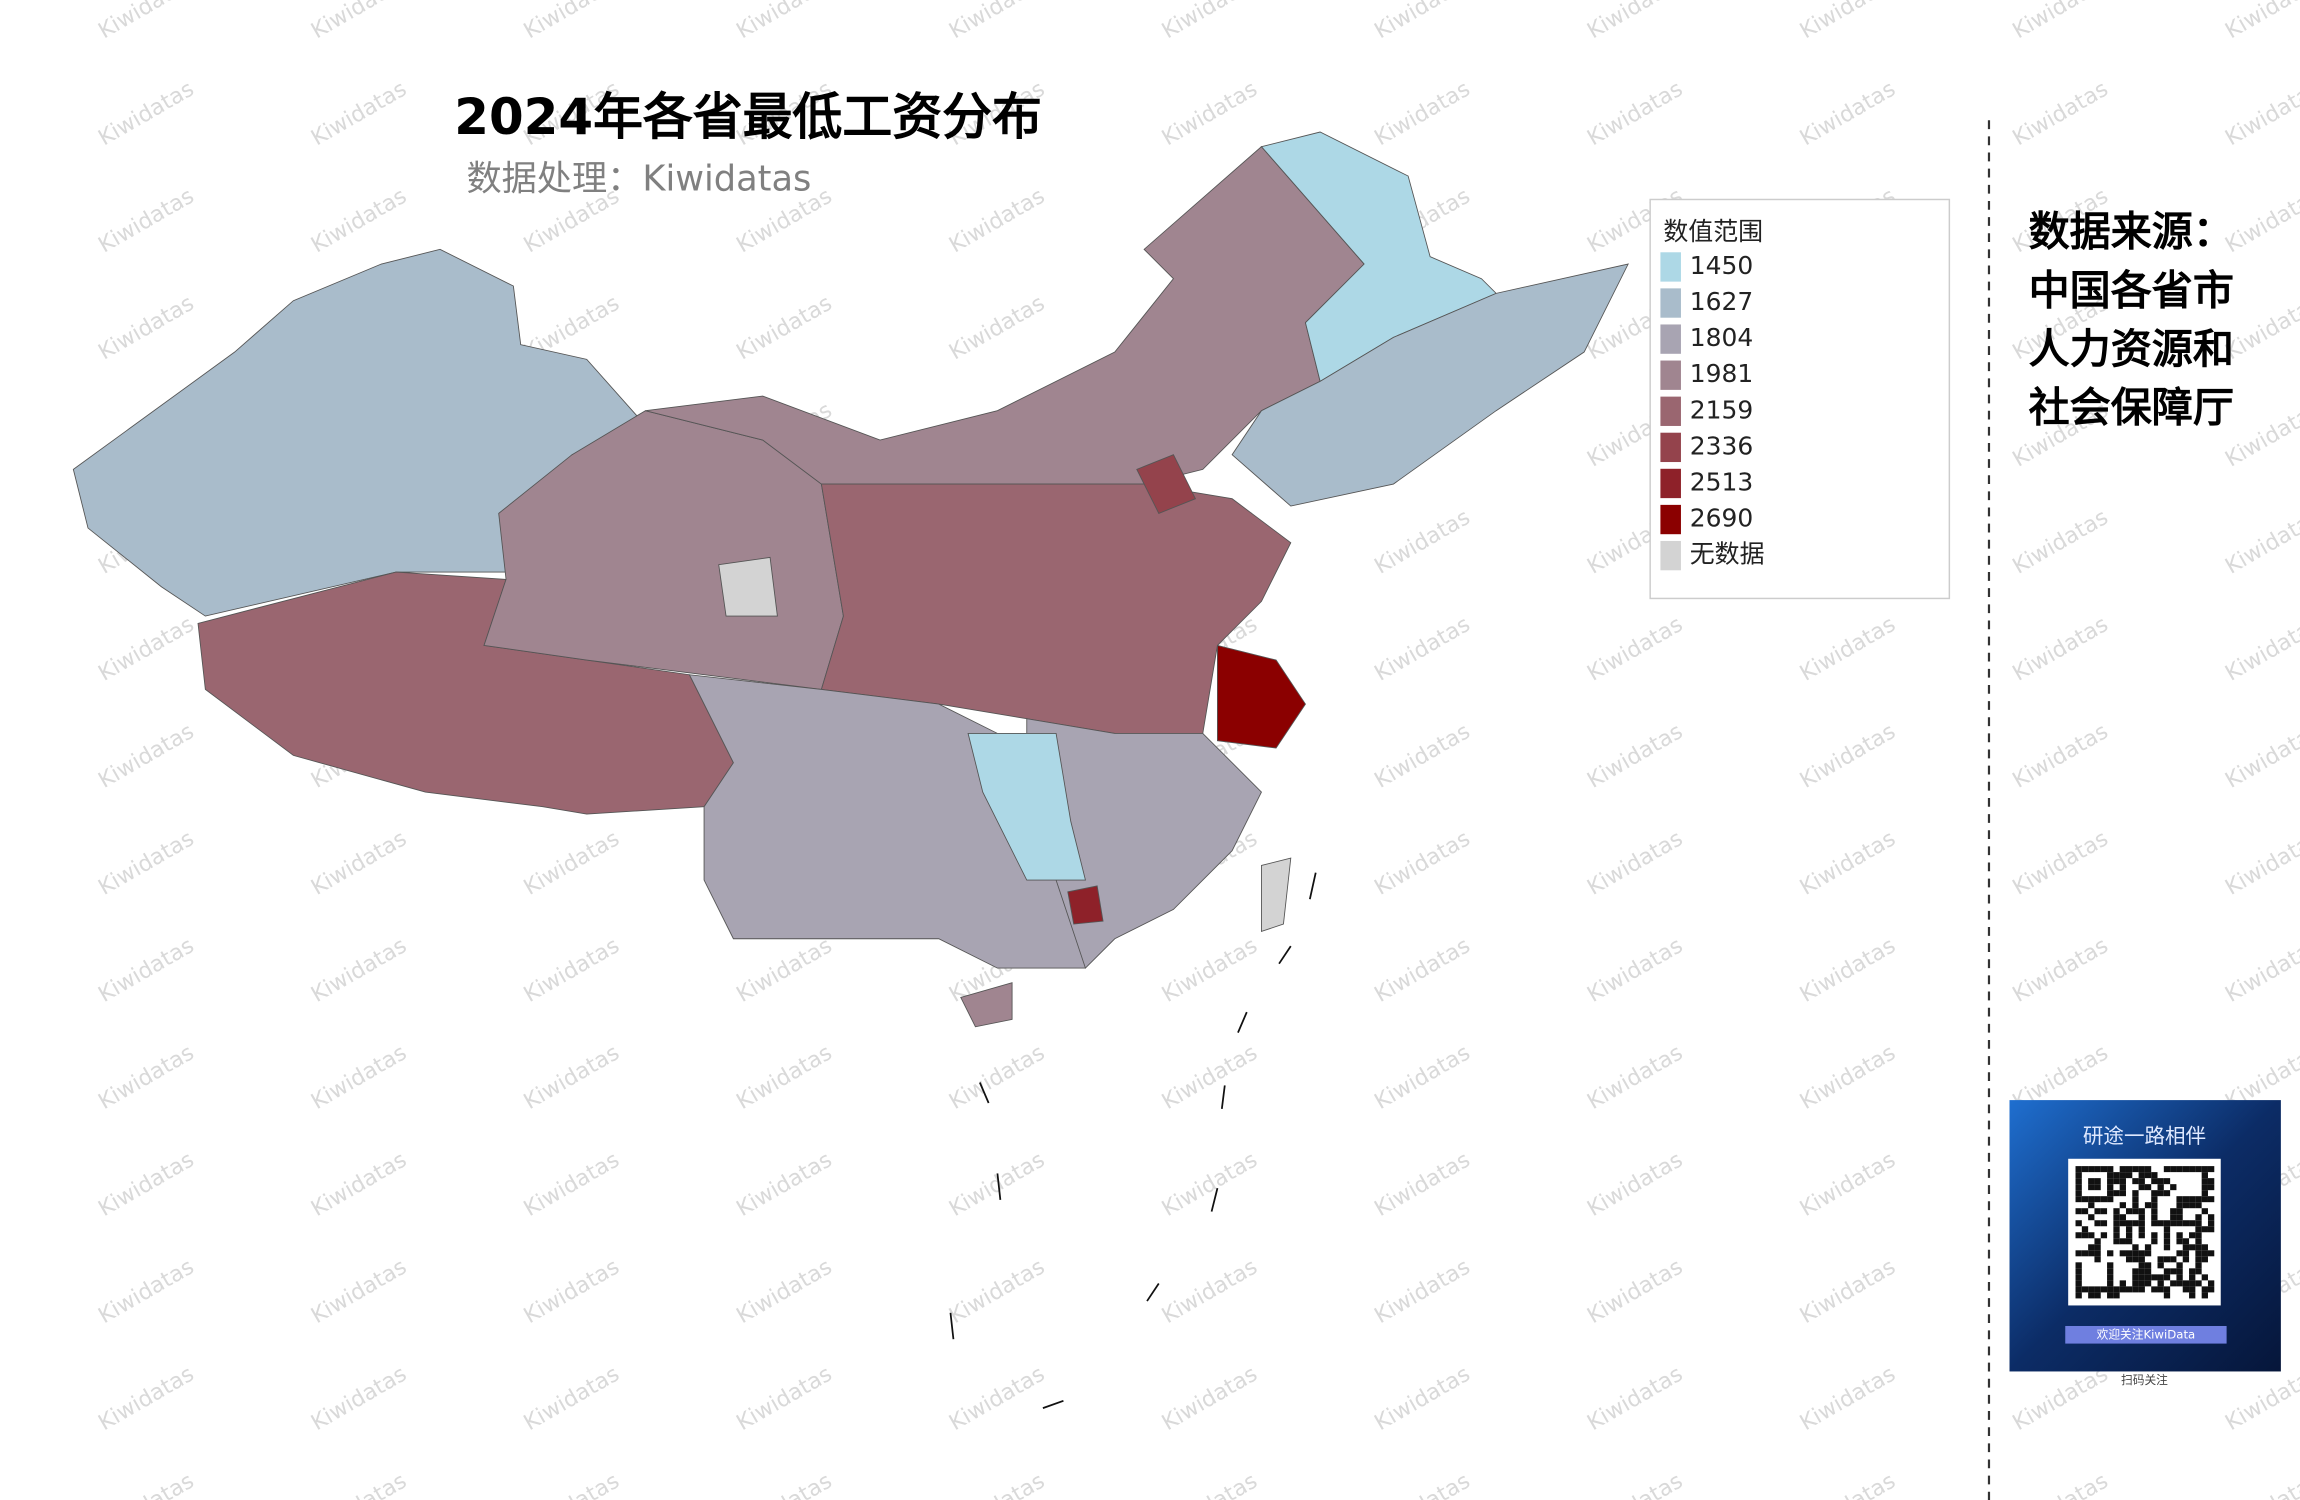 This screenshot has width=2300, height=1500. Describe the element at coordinates (1721, 373) in the screenshot. I see `legend-label: 1981` at that location.